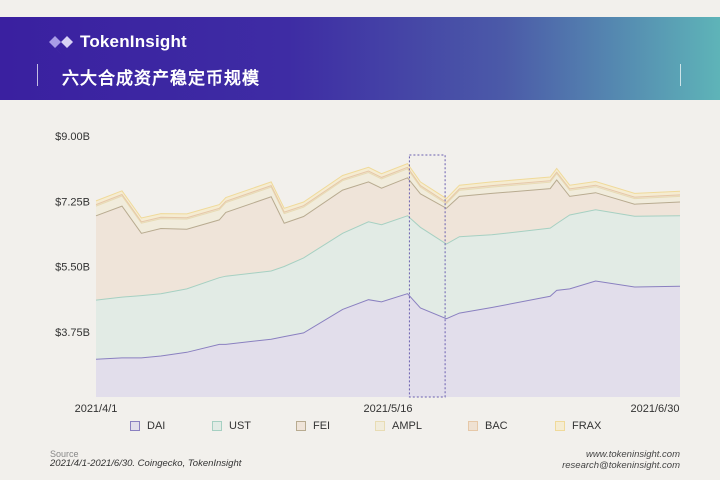 Image resolution: width=720 pixels, height=480 pixels. I want to click on legend-label: AMPL, so click(407, 426).